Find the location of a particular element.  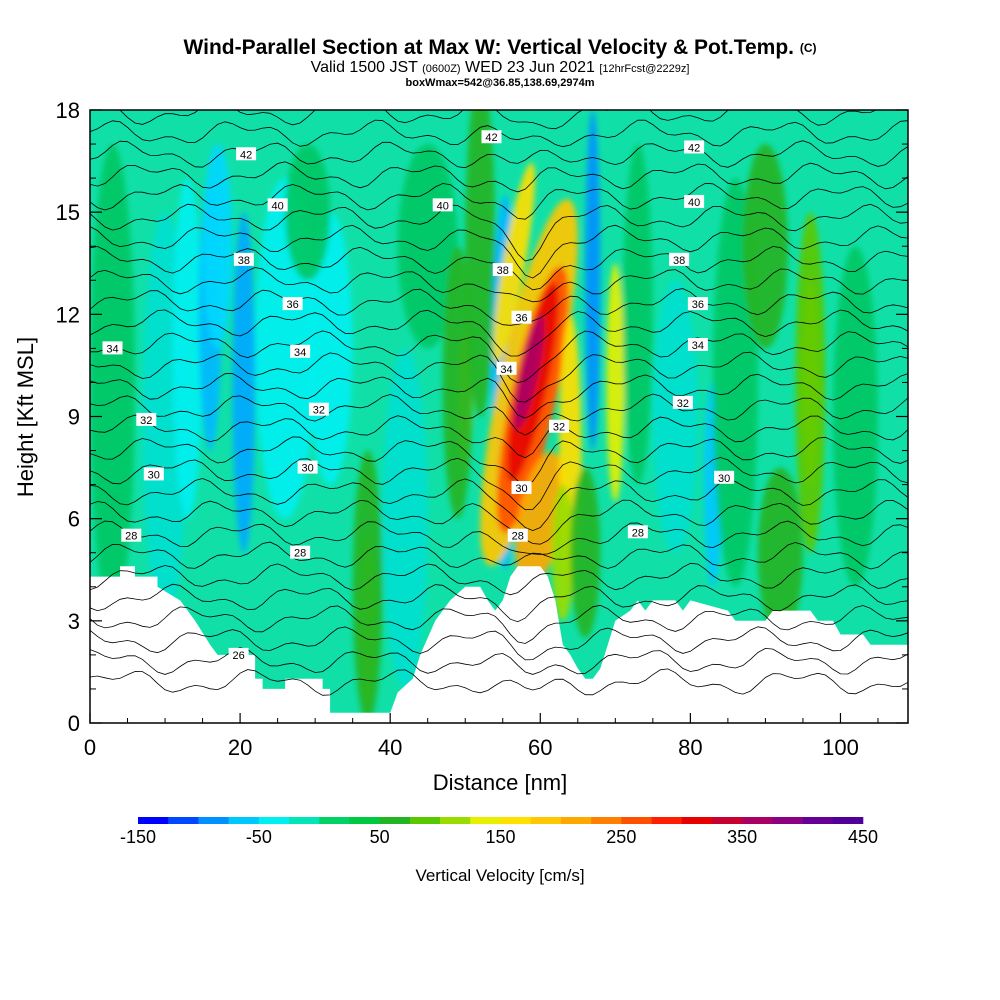

contour-label: 26 is located at coordinates (238, 654).